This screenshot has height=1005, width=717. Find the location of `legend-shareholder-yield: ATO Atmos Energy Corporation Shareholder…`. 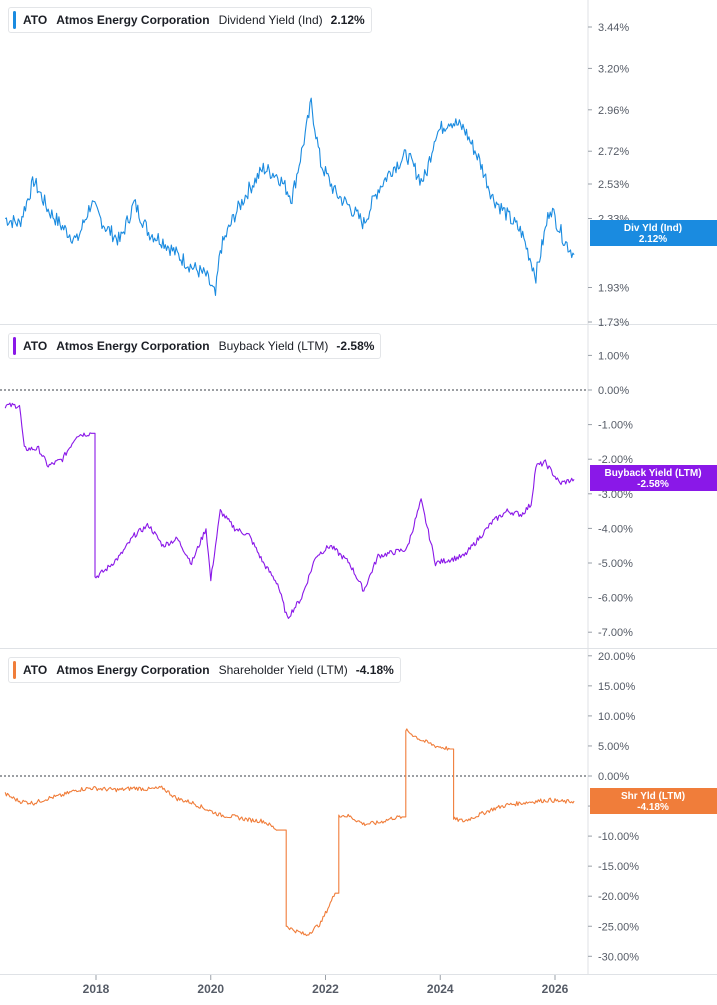

legend-shareholder-yield: ATO Atmos Energy Corporation Shareholder… is located at coordinates (204, 670).